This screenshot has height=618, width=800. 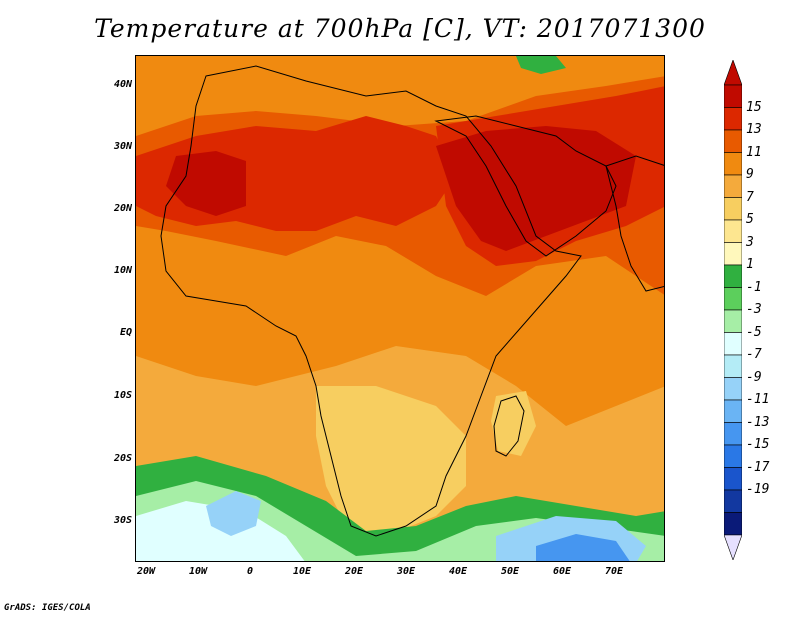 I want to click on colorbar-label: -13, so click(x=758, y=422).